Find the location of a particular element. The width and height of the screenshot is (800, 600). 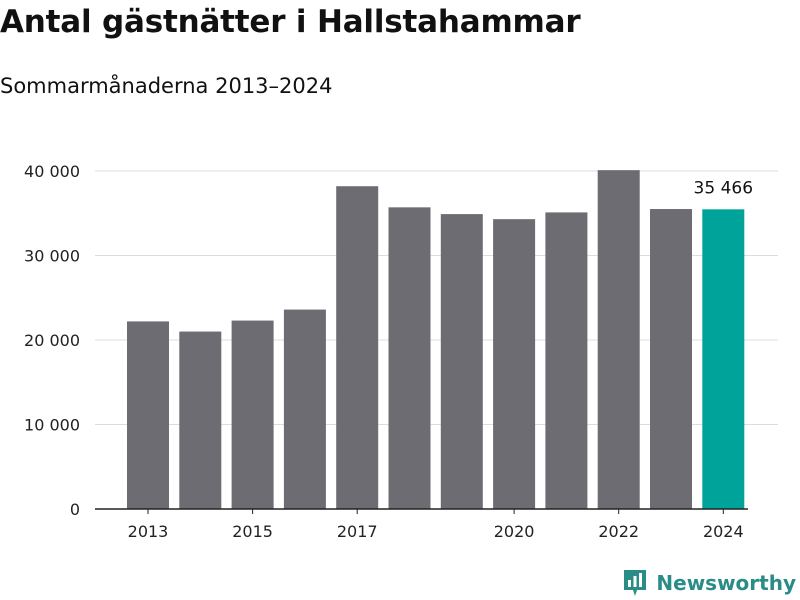

data-label-2024: 35 466 is located at coordinates (723, 188).